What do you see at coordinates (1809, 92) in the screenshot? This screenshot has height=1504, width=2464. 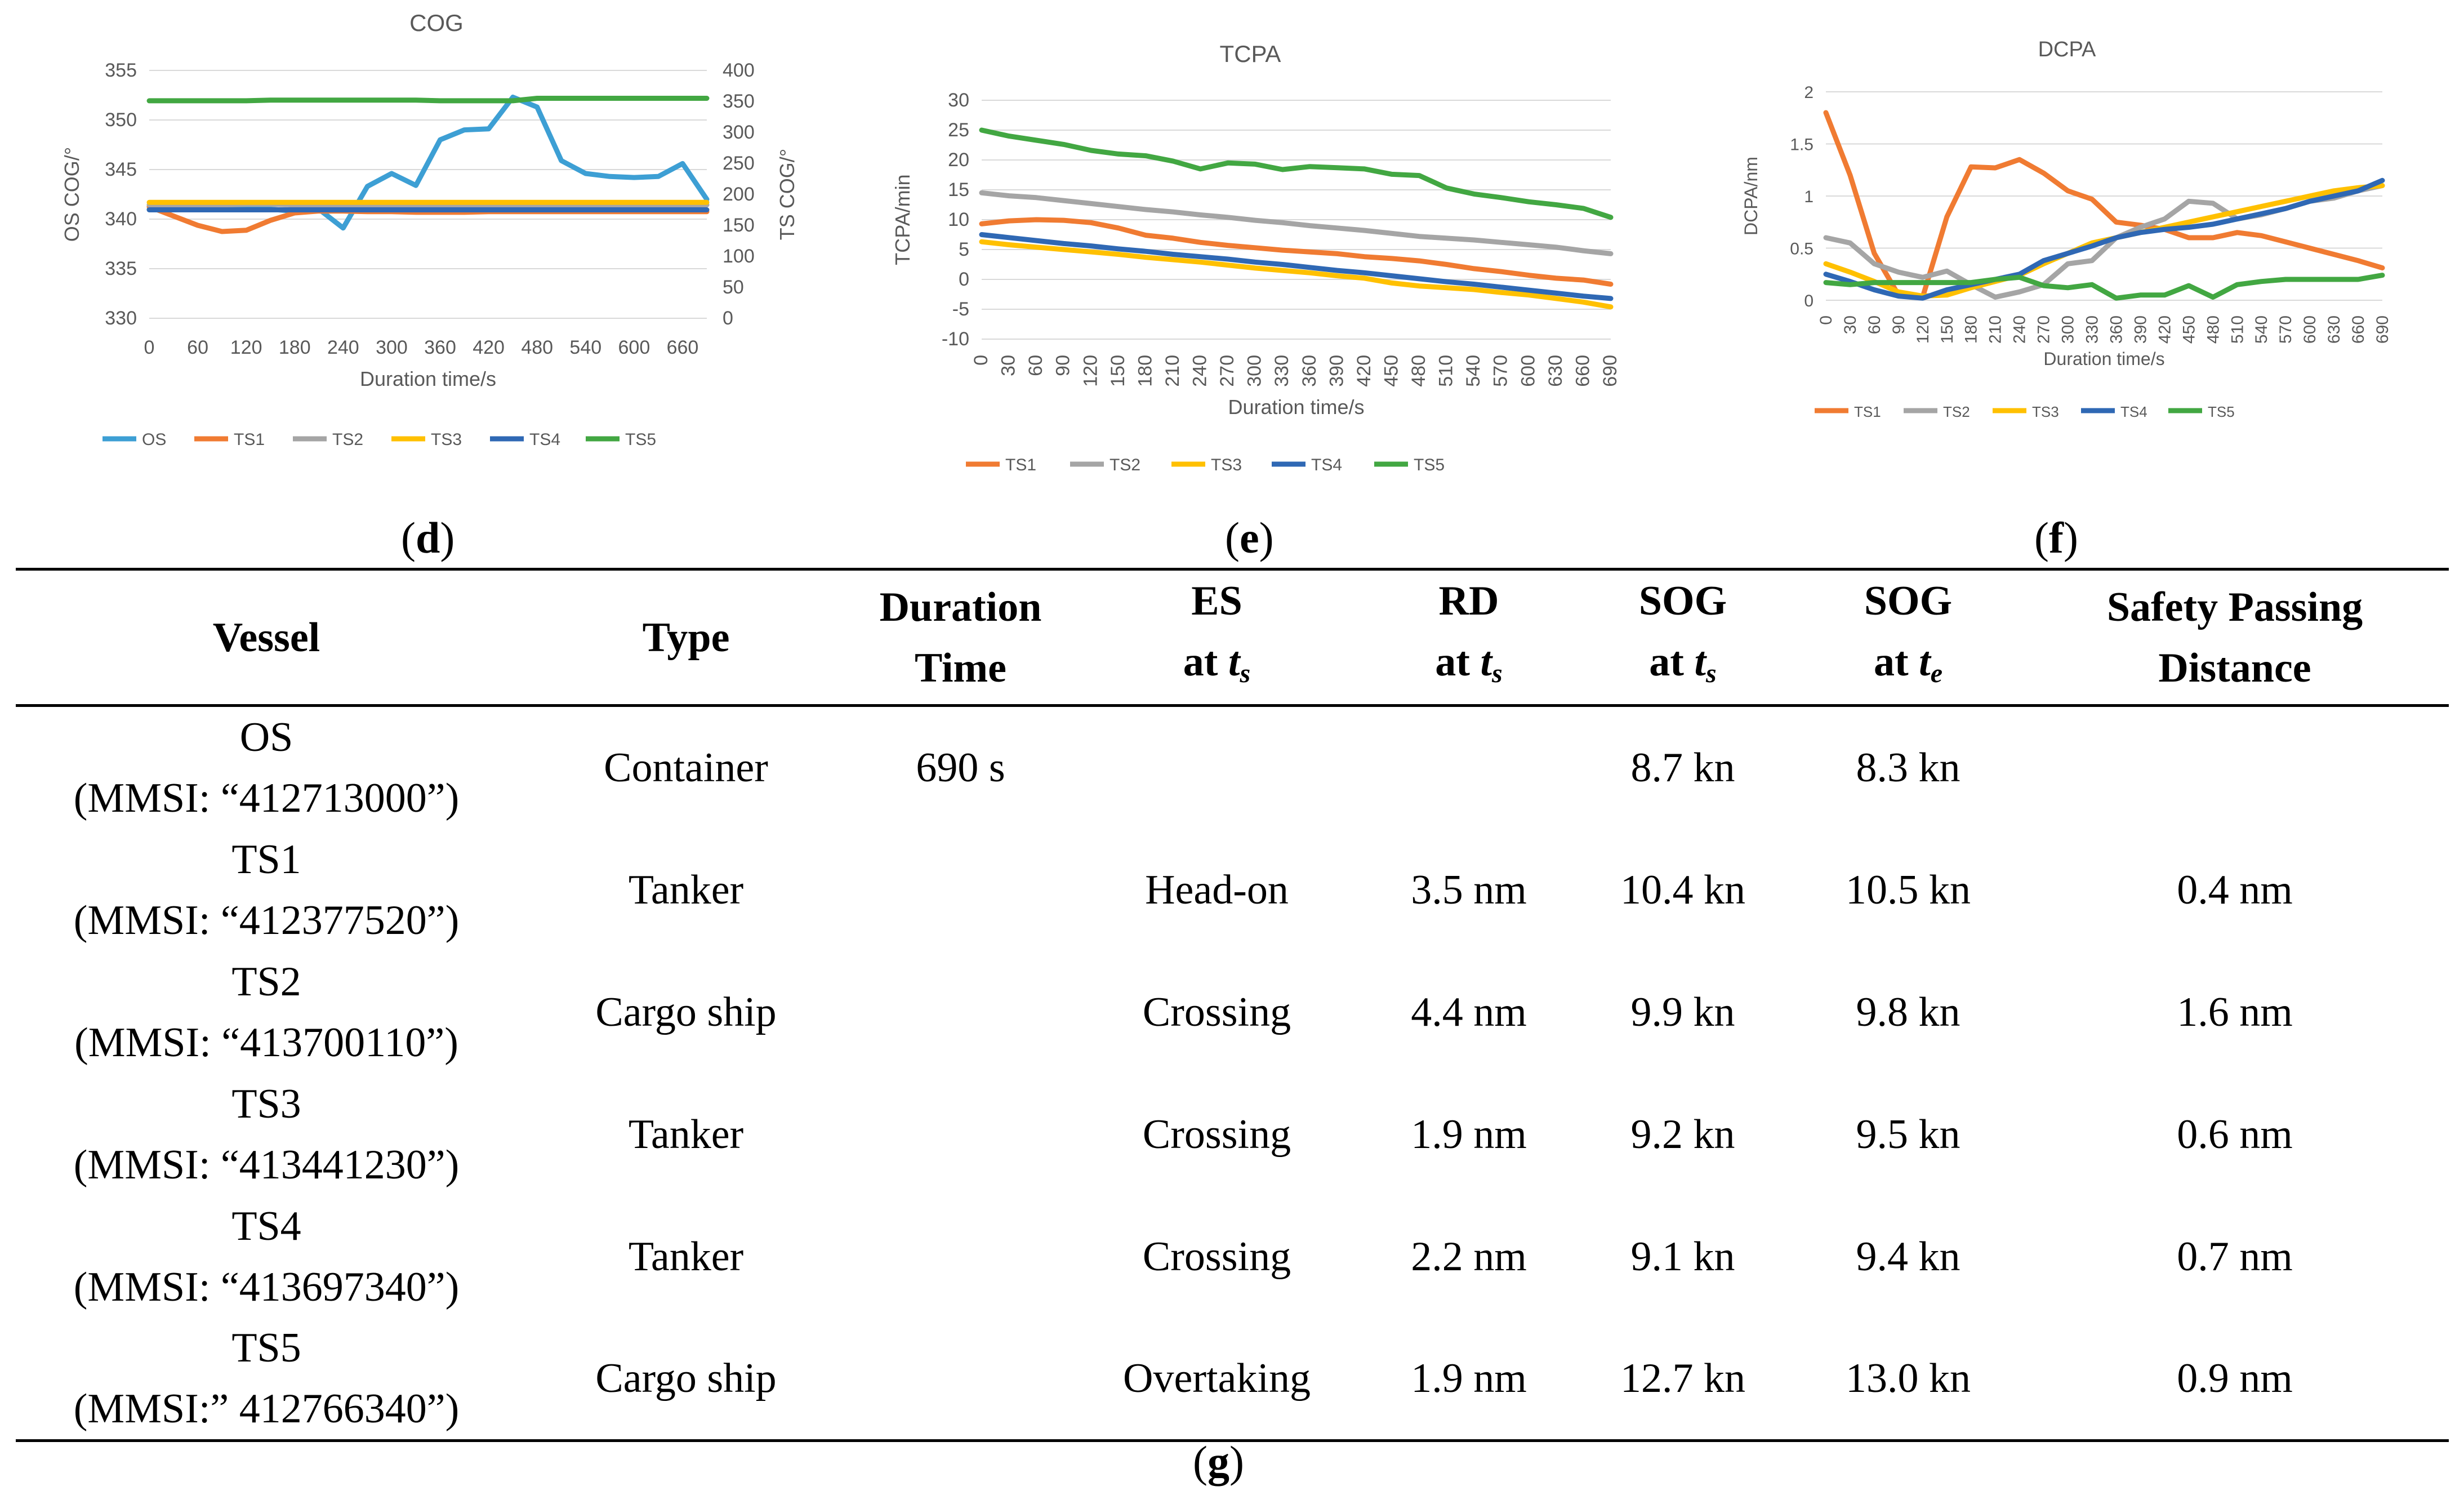 I see `y-tick-label: 2` at bounding box center [1809, 92].